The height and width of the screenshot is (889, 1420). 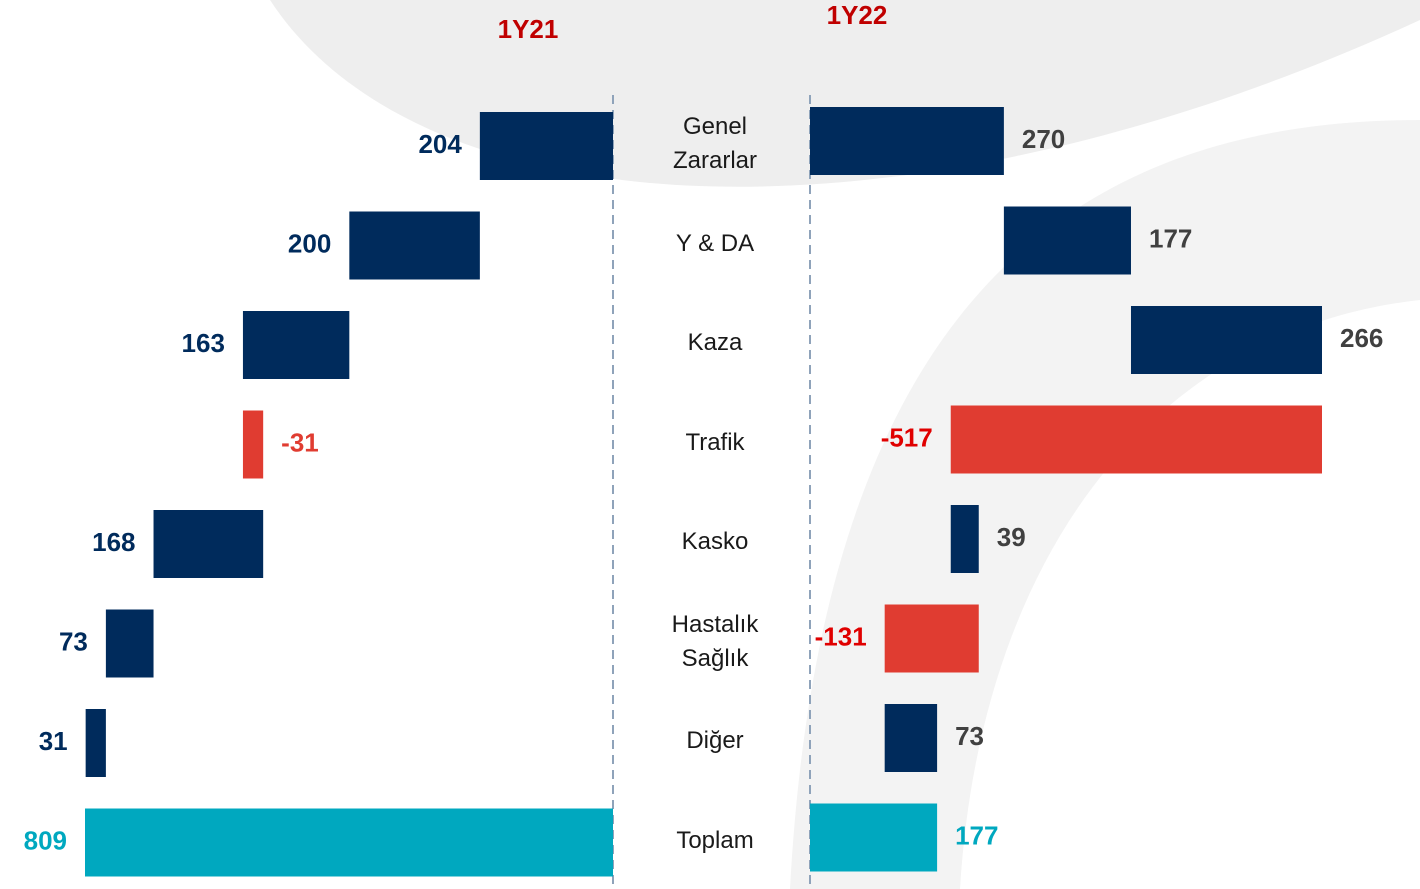 What do you see at coordinates (1043, 139) in the screenshot?
I see `value-label: 270` at bounding box center [1043, 139].